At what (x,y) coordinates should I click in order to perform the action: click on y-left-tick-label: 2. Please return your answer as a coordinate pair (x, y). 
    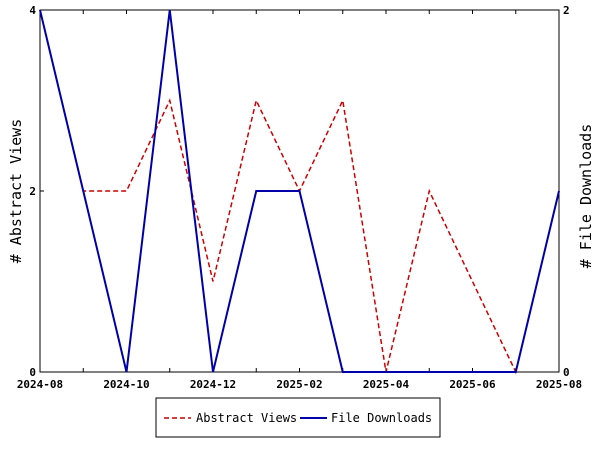
    Looking at the image, I should click on (32, 191).